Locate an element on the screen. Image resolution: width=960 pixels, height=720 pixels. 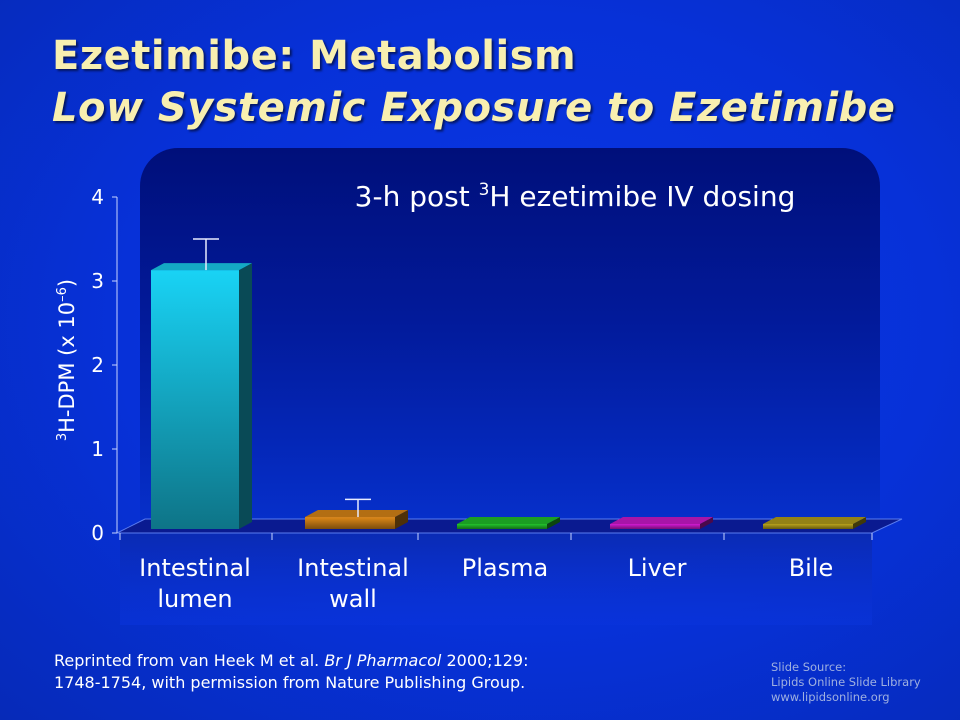
source-line-3: www.lipidsonline.org is located at coordinates (830, 697).